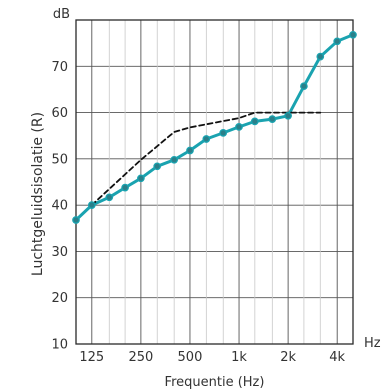 The width and height of the screenshot is (391, 392). I want to click on x-tick-label: 4k, so click(337, 357).